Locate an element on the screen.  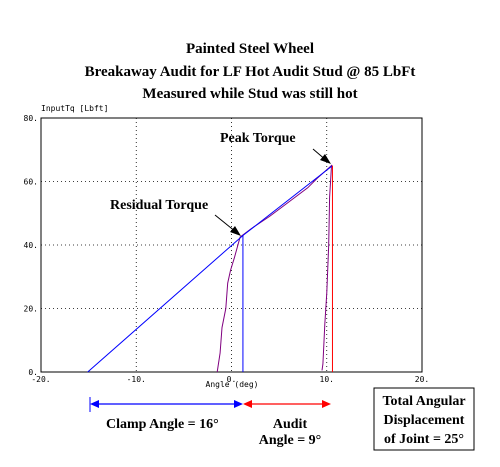
x-axis-label: Angle (deg) is located at coordinates (232, 384).